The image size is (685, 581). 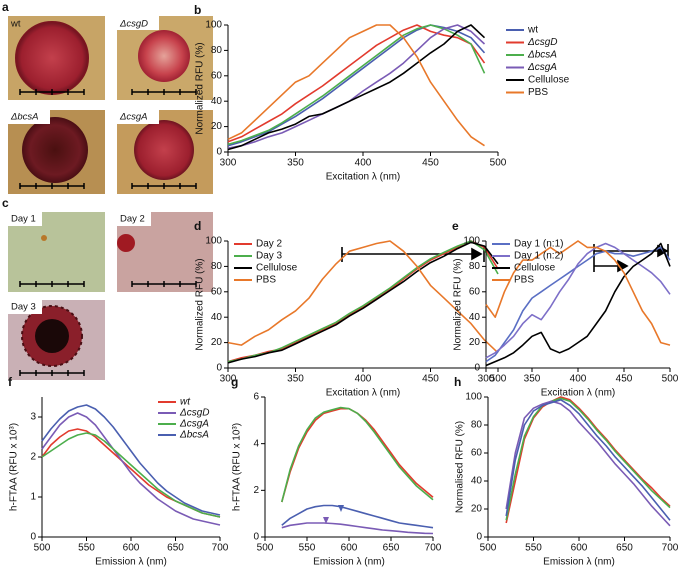 What do you see at coordinates (5, 7) in the screenshot?
I see `panel-label: a` at bounding box center [5, 7].